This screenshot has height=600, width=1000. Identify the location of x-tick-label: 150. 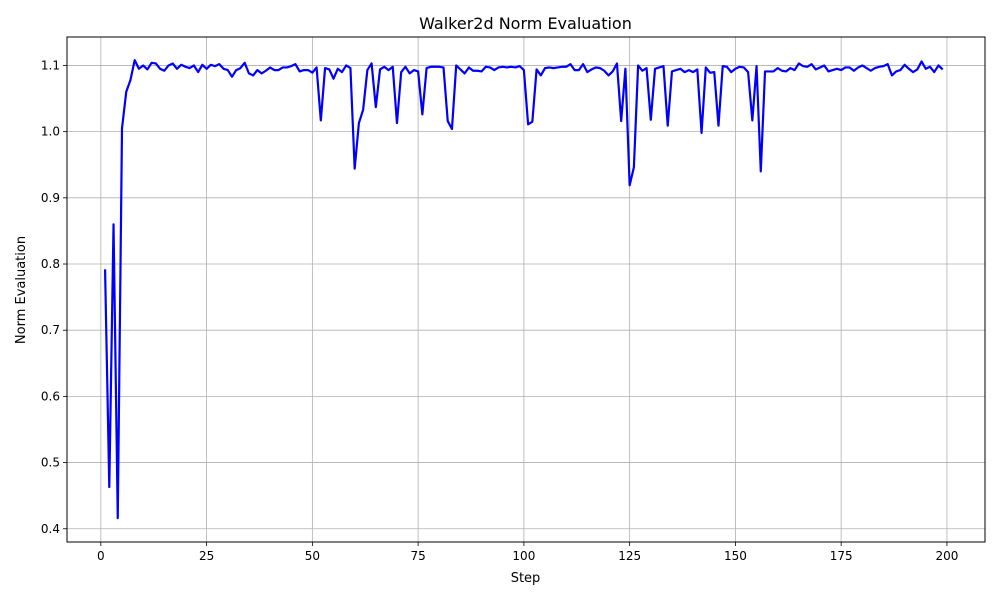
(735, 556).